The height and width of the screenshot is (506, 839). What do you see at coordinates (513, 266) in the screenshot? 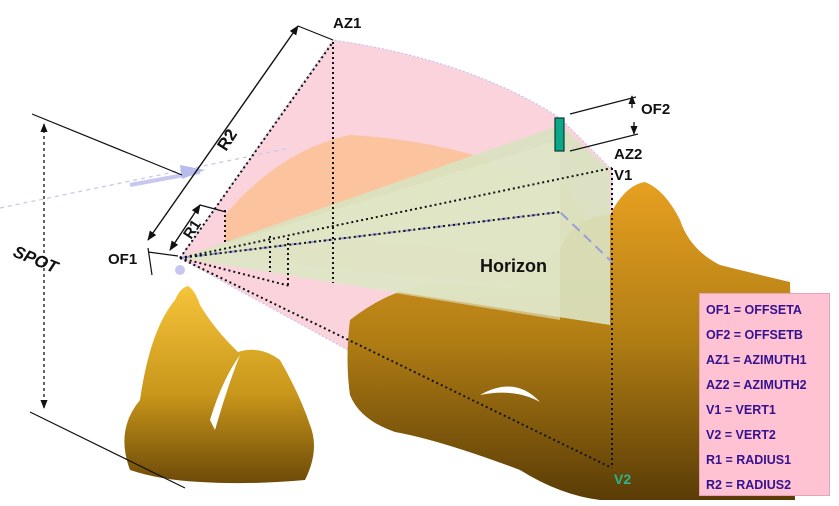
I see `horizon-label: Horizon` at bounding box center [513, 266].